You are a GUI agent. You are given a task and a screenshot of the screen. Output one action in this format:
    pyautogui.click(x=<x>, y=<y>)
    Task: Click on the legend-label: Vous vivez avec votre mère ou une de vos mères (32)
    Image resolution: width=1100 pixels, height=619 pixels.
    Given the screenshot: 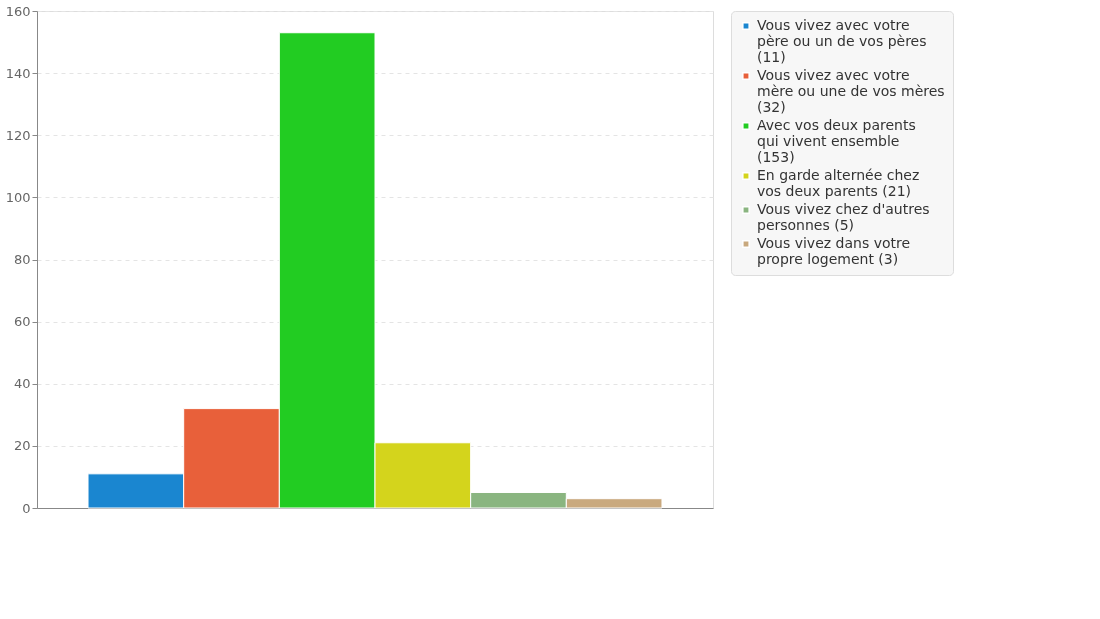 What is the action you would take?
    pyautogui.click(x=851, y=91)
    